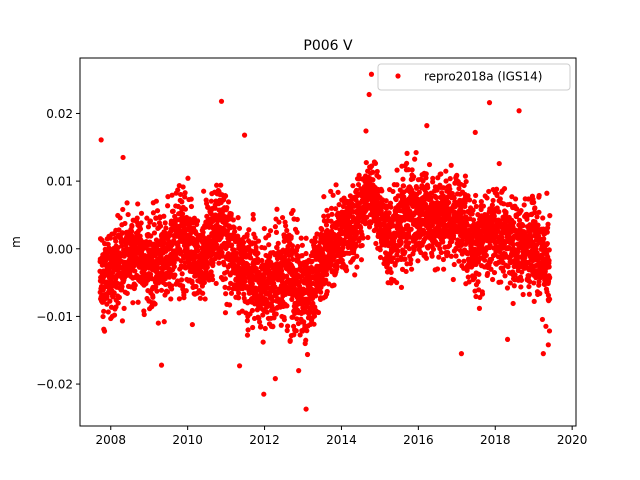 This screenshot has width=640, height=480. I want to click on x-tick-label: 2010, so click(187, 440).